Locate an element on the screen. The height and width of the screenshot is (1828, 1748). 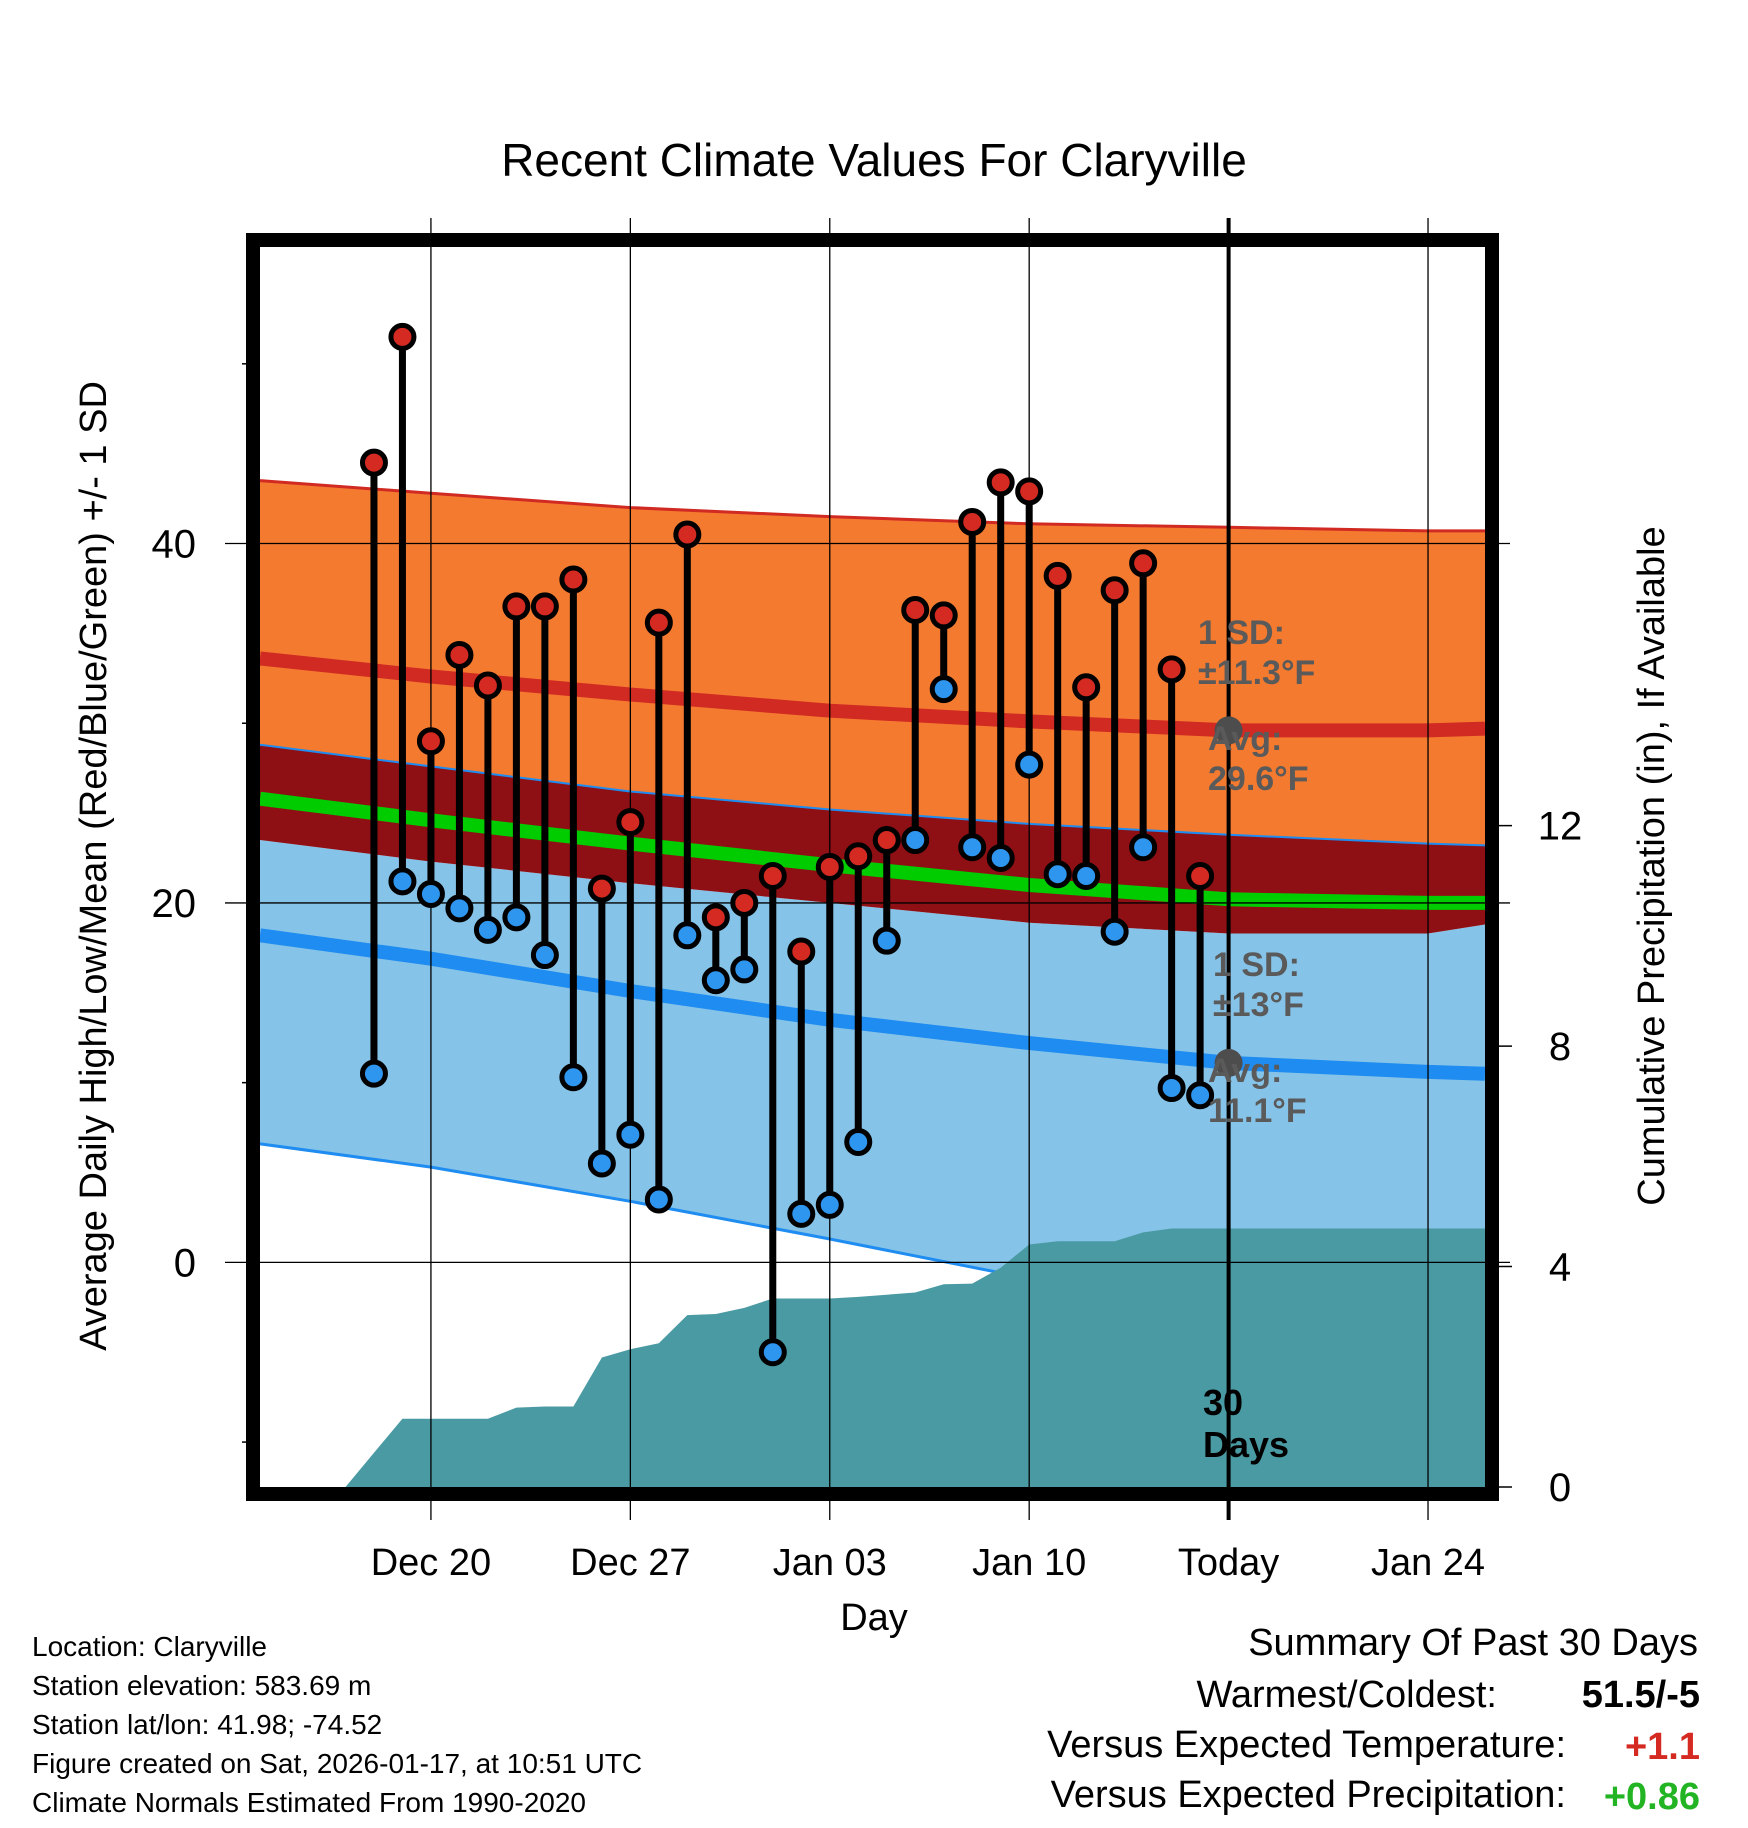
overlap-band is located at coordinates (872, 839).